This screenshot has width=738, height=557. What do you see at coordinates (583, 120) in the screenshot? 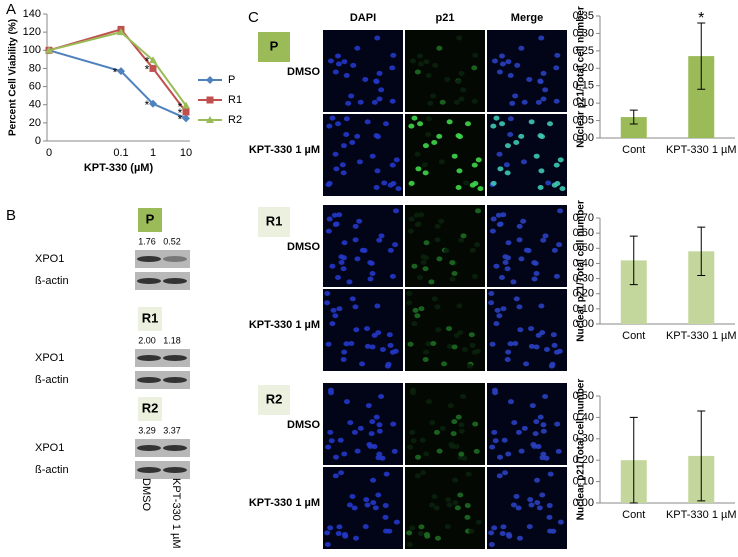
I see `y-tick-label: 0.05` at bounding box center [583, 120].